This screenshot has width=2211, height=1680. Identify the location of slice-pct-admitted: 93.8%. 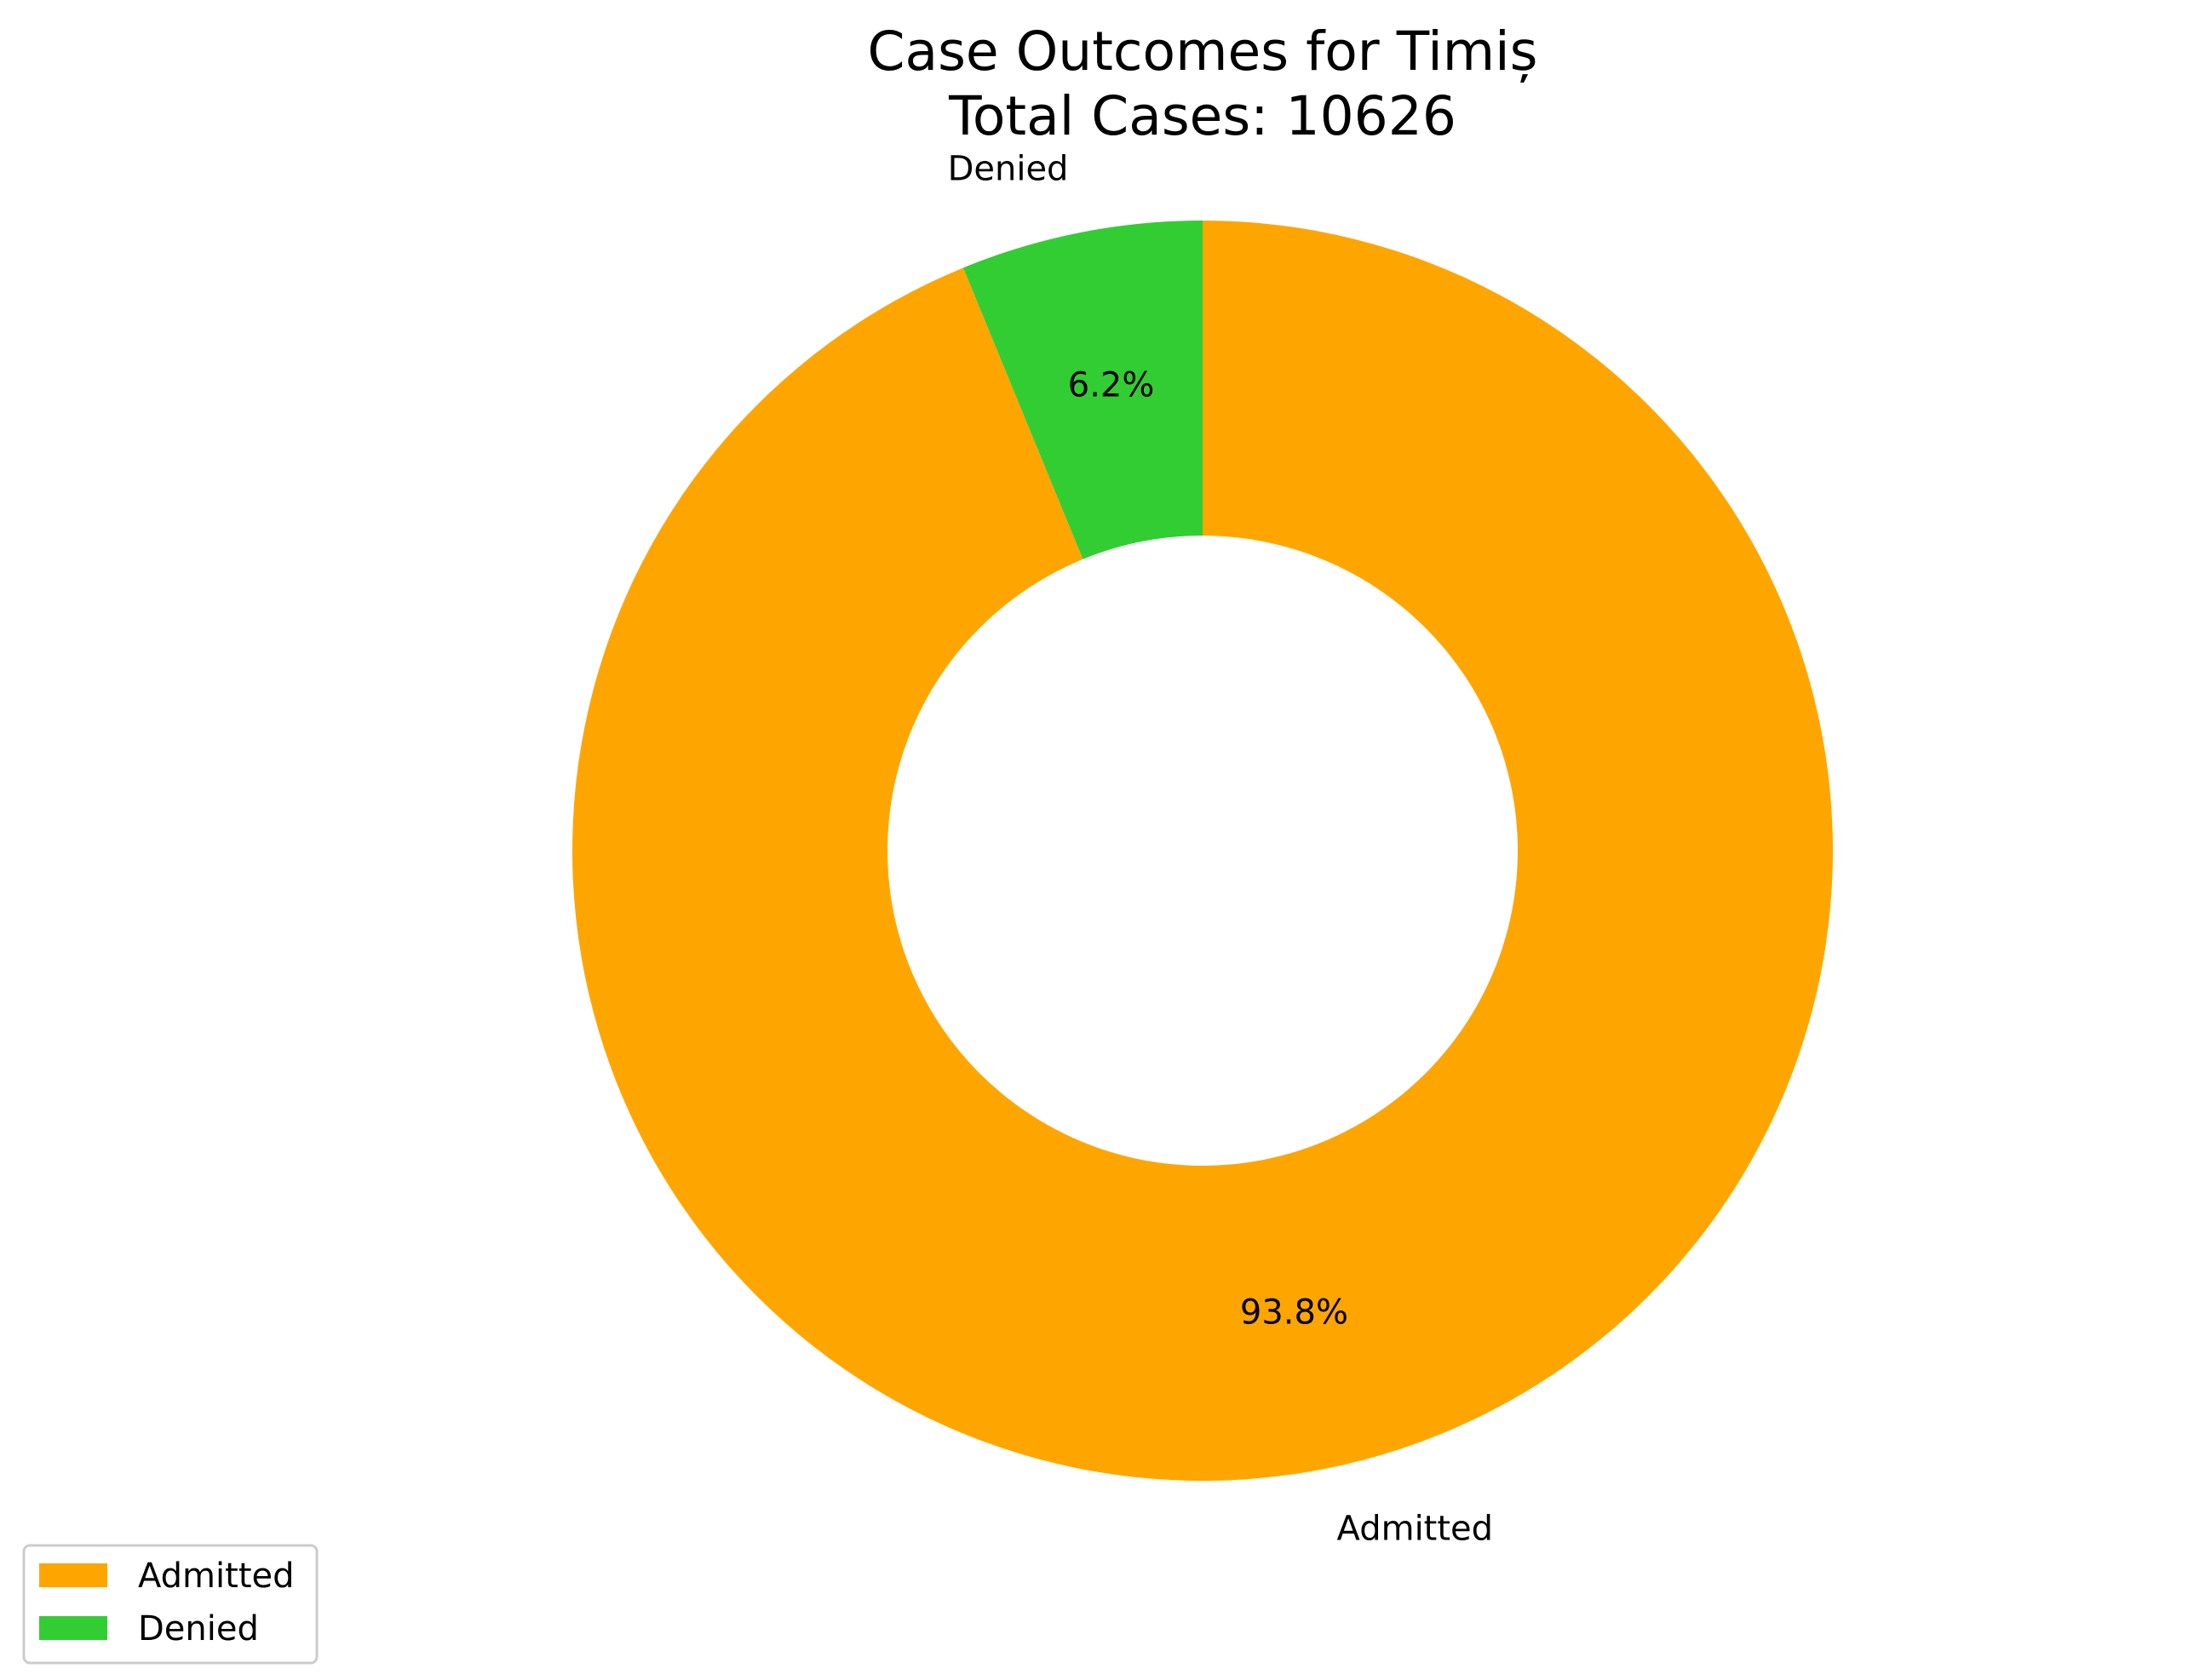
(1294, 1313).